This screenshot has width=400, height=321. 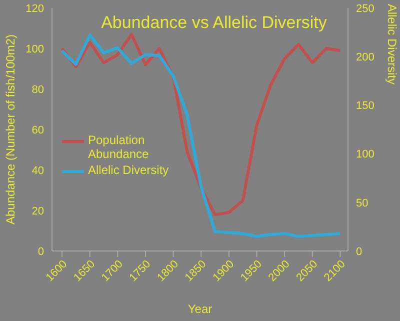 I want to click on y-axis-title: Abundance (Number of fish/100m2), so click(x=10, y=129).